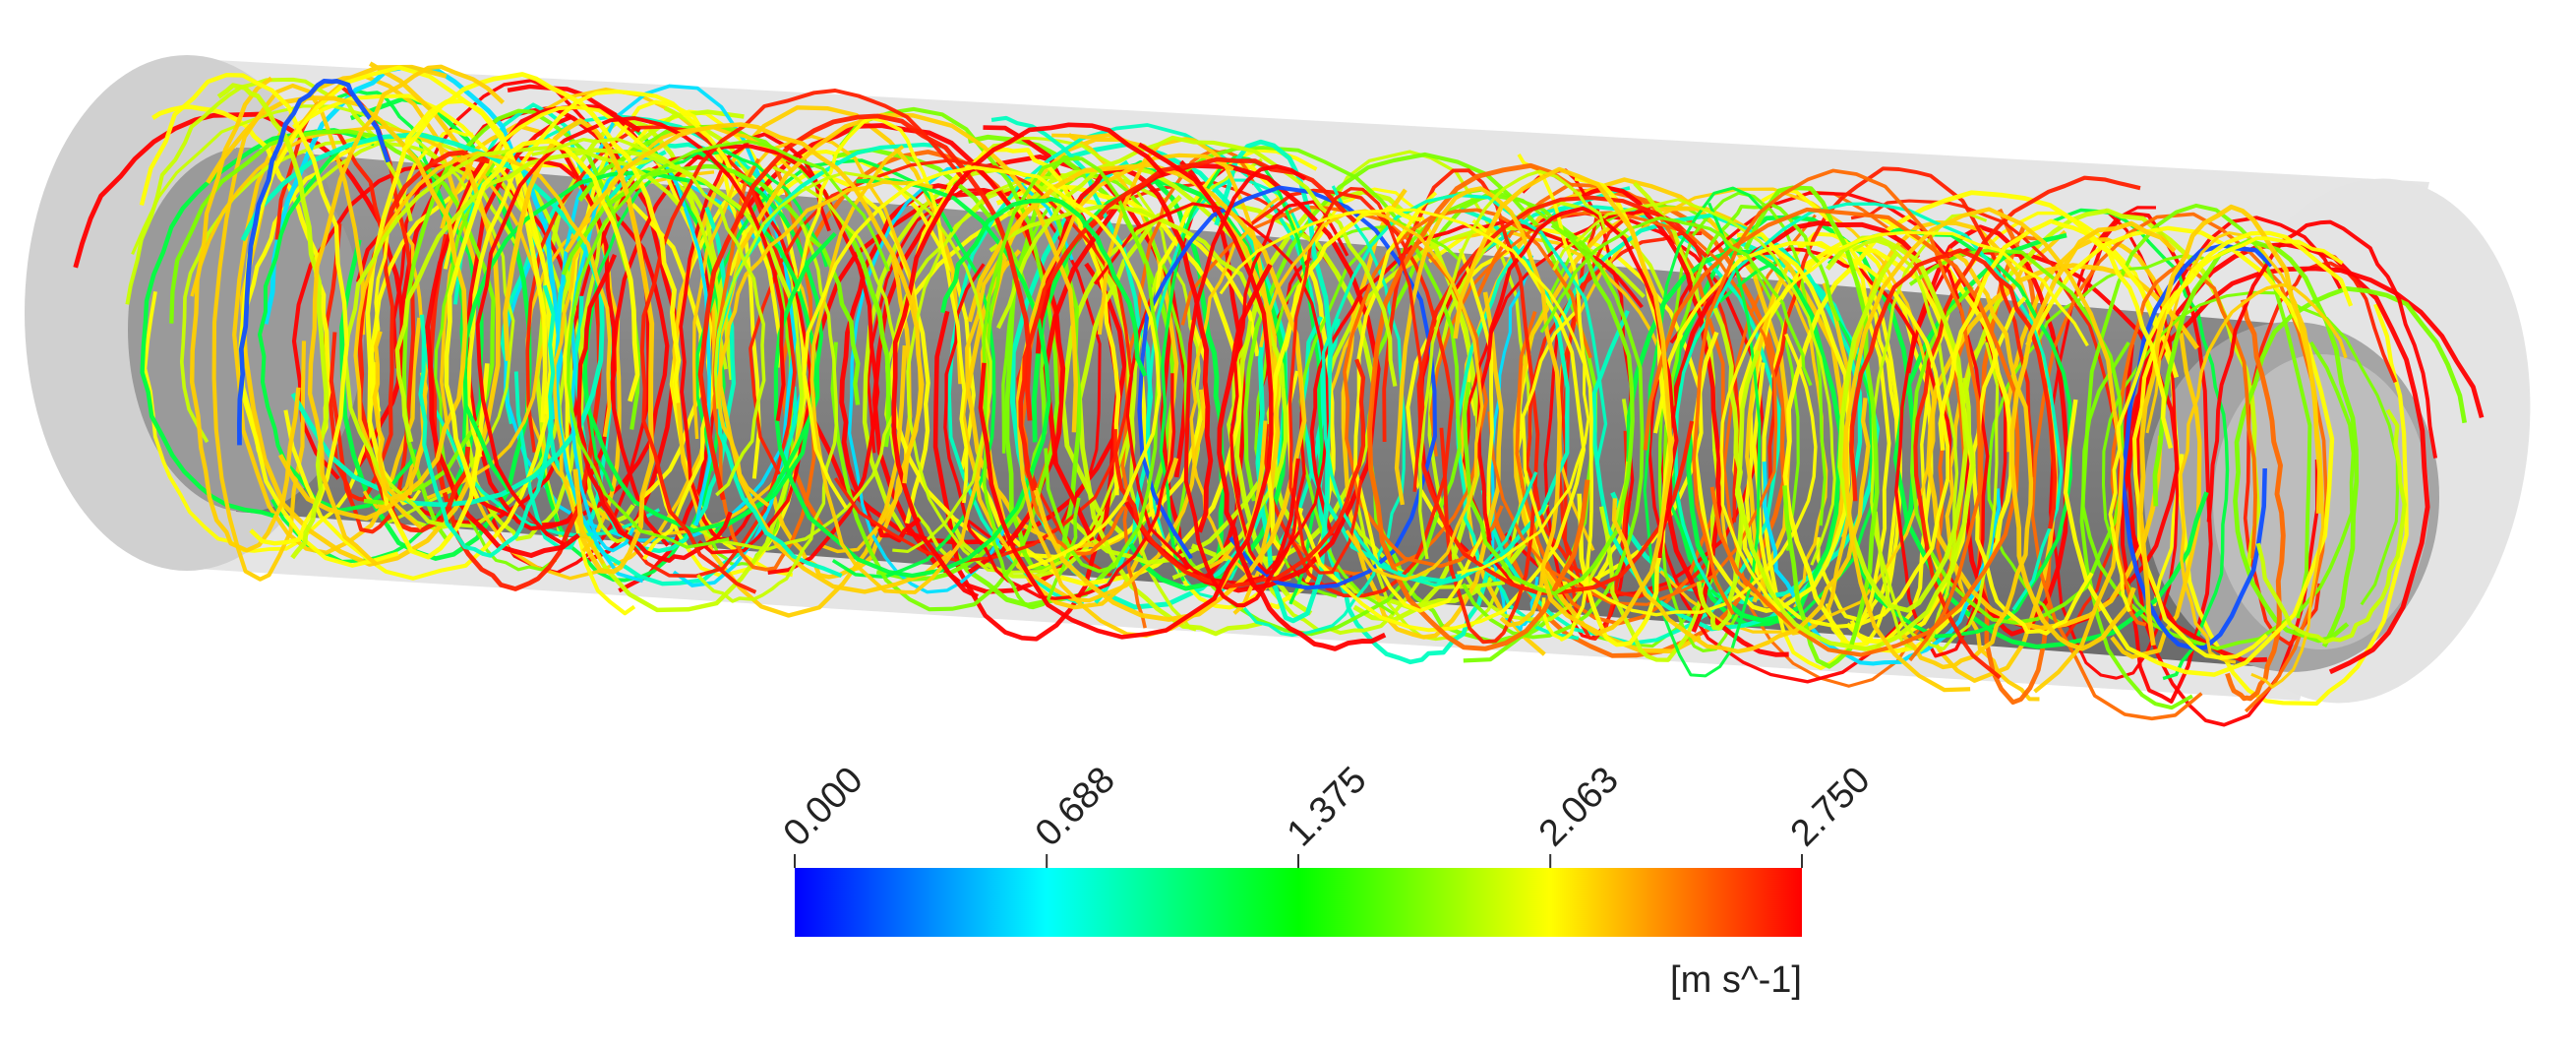 The image size is (2576, 1048). I want to click on colorbar, so click(1298, 902).